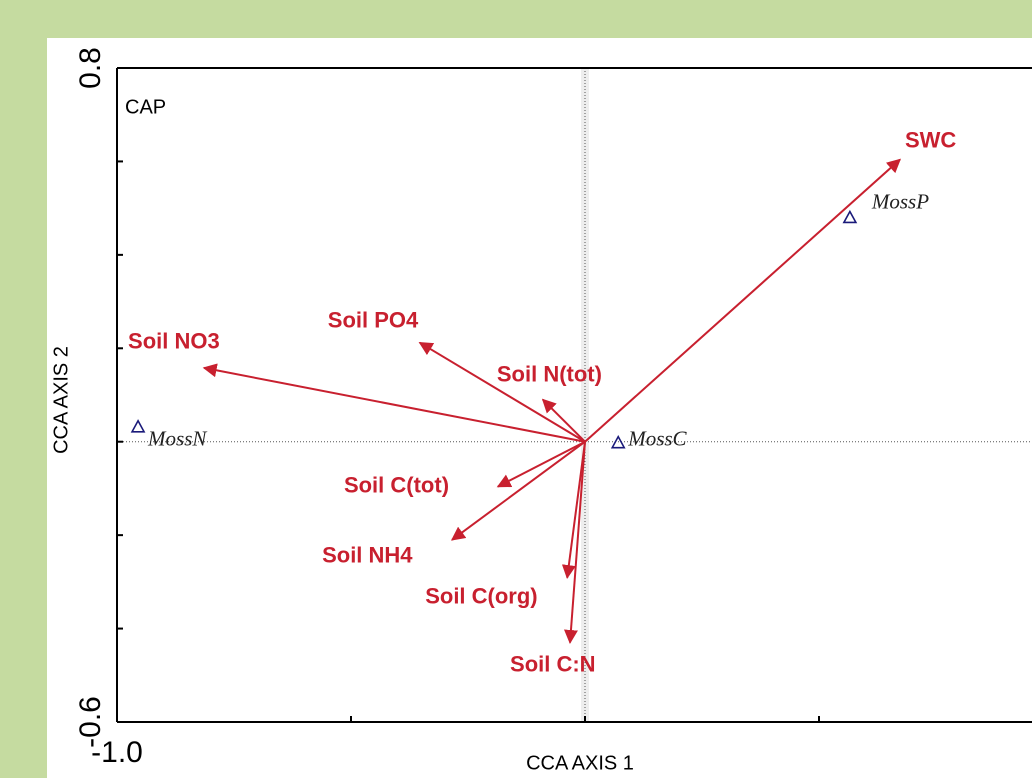  What do you see at coordinates (580, 763) in the screenshot?
I see `x-axis-title: CCA AXIS 1` at bounding box center [580, 763].